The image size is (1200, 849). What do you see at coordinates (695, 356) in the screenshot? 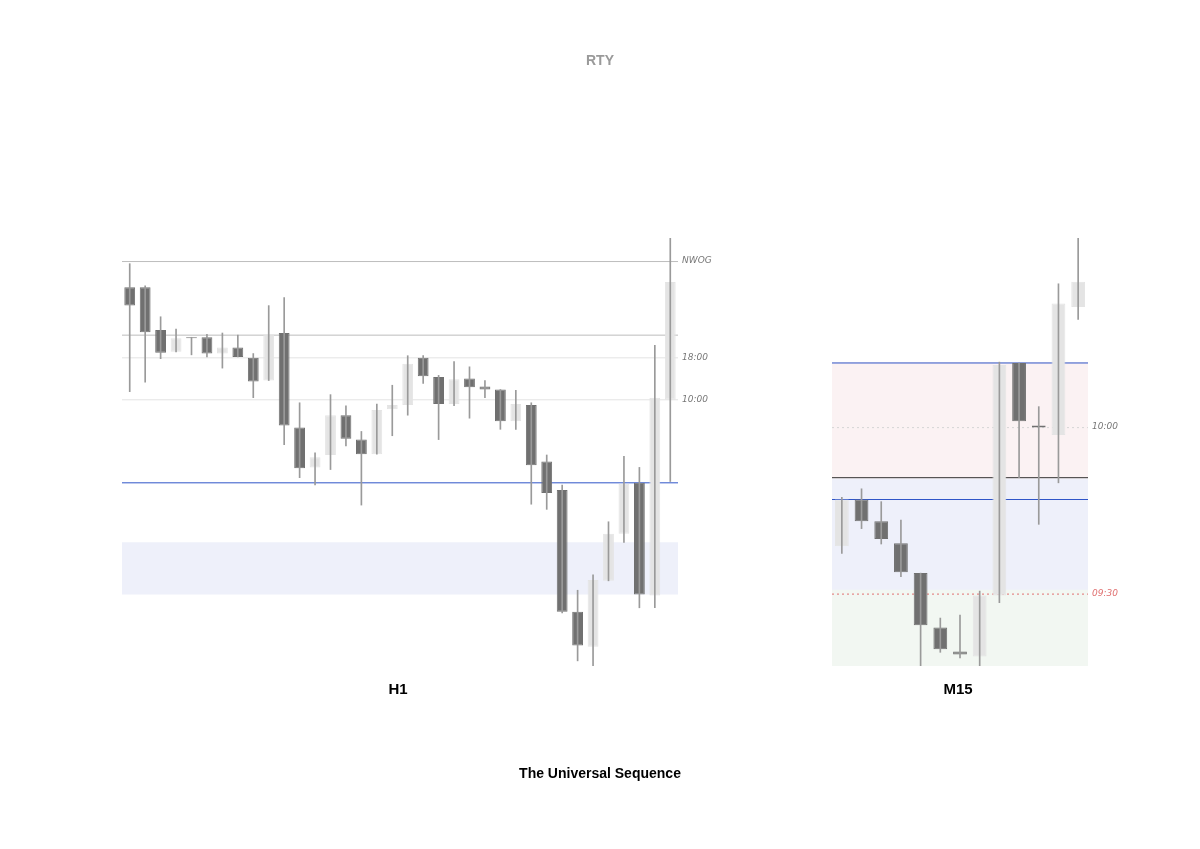
I see `text: 18:00` at bounding box center [695, 356].